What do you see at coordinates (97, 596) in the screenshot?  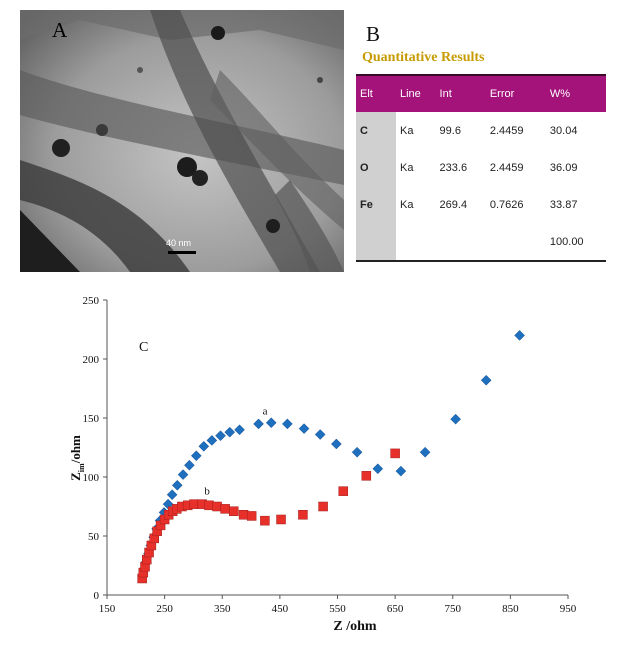 I see `y-tick-label: 0` at bounding box center [97, 596].